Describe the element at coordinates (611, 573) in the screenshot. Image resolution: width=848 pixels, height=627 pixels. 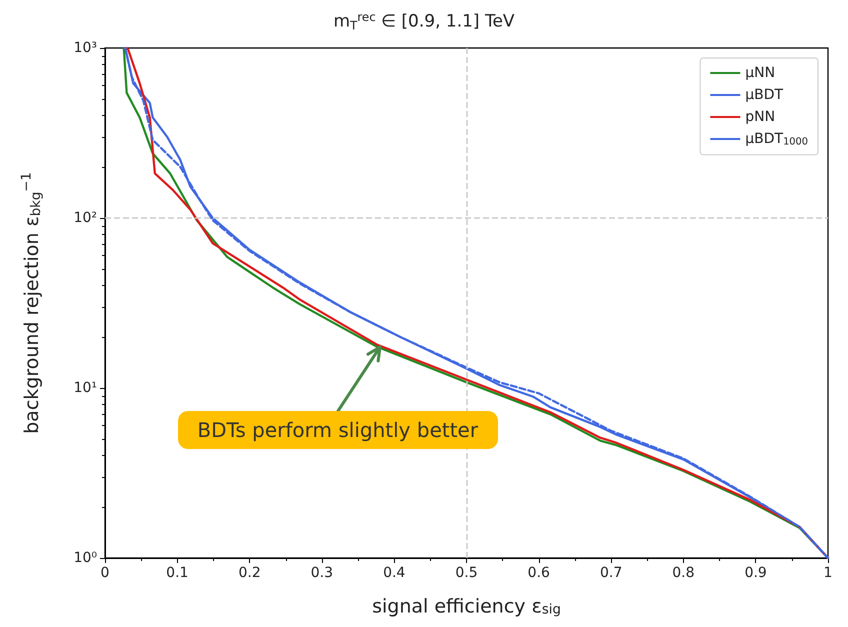
I see `x-tick-label: 0.7` at that location.